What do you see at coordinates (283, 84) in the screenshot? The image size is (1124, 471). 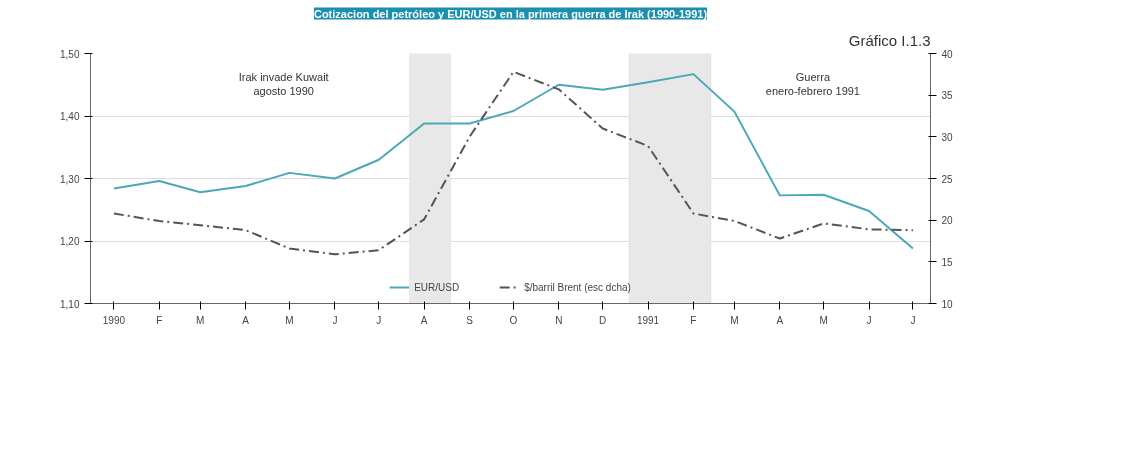 I see `annotation: Irak invade Kuwait agosto 1990` at bounding box center [283, 84].